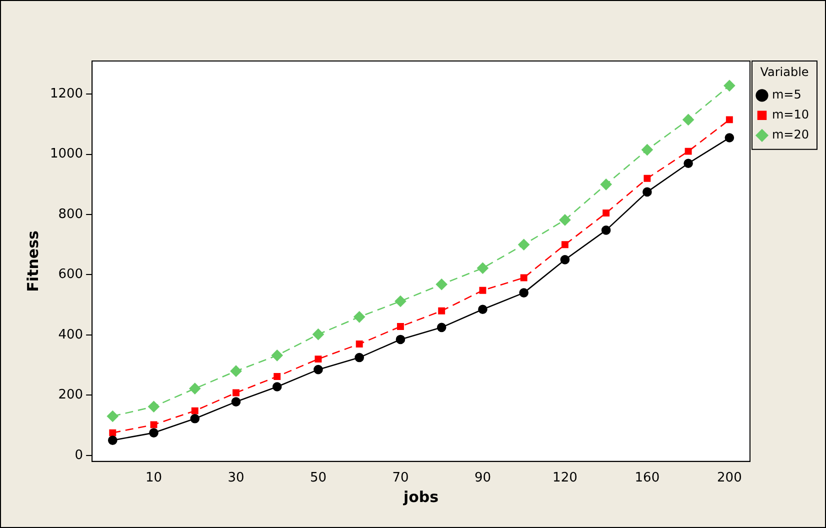 Image resolution: width=826 pixels, height=528 pixels. What do you see at coordinates (71, 274) in the screenshot?
I see `y-tick-label: 600` at bounding box center [71, 274].